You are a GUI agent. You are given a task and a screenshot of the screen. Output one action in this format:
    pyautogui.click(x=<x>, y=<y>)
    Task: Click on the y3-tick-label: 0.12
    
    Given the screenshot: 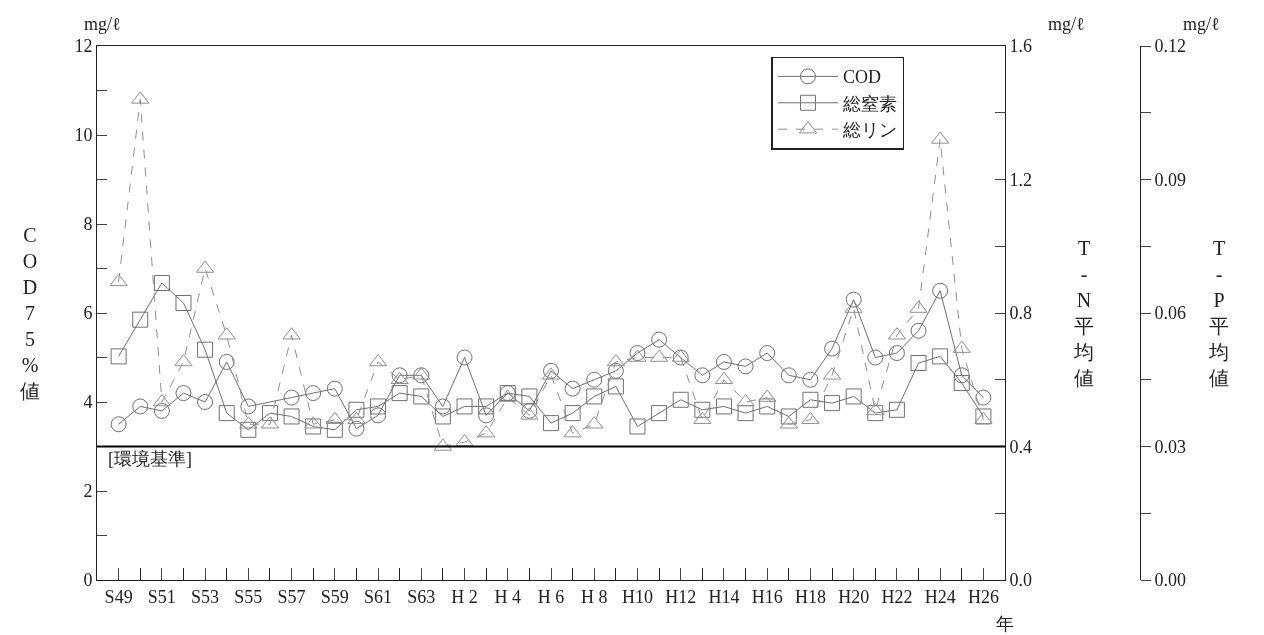 What is the action you would take?
    pyautogui.click(x=1170, y=46)
    